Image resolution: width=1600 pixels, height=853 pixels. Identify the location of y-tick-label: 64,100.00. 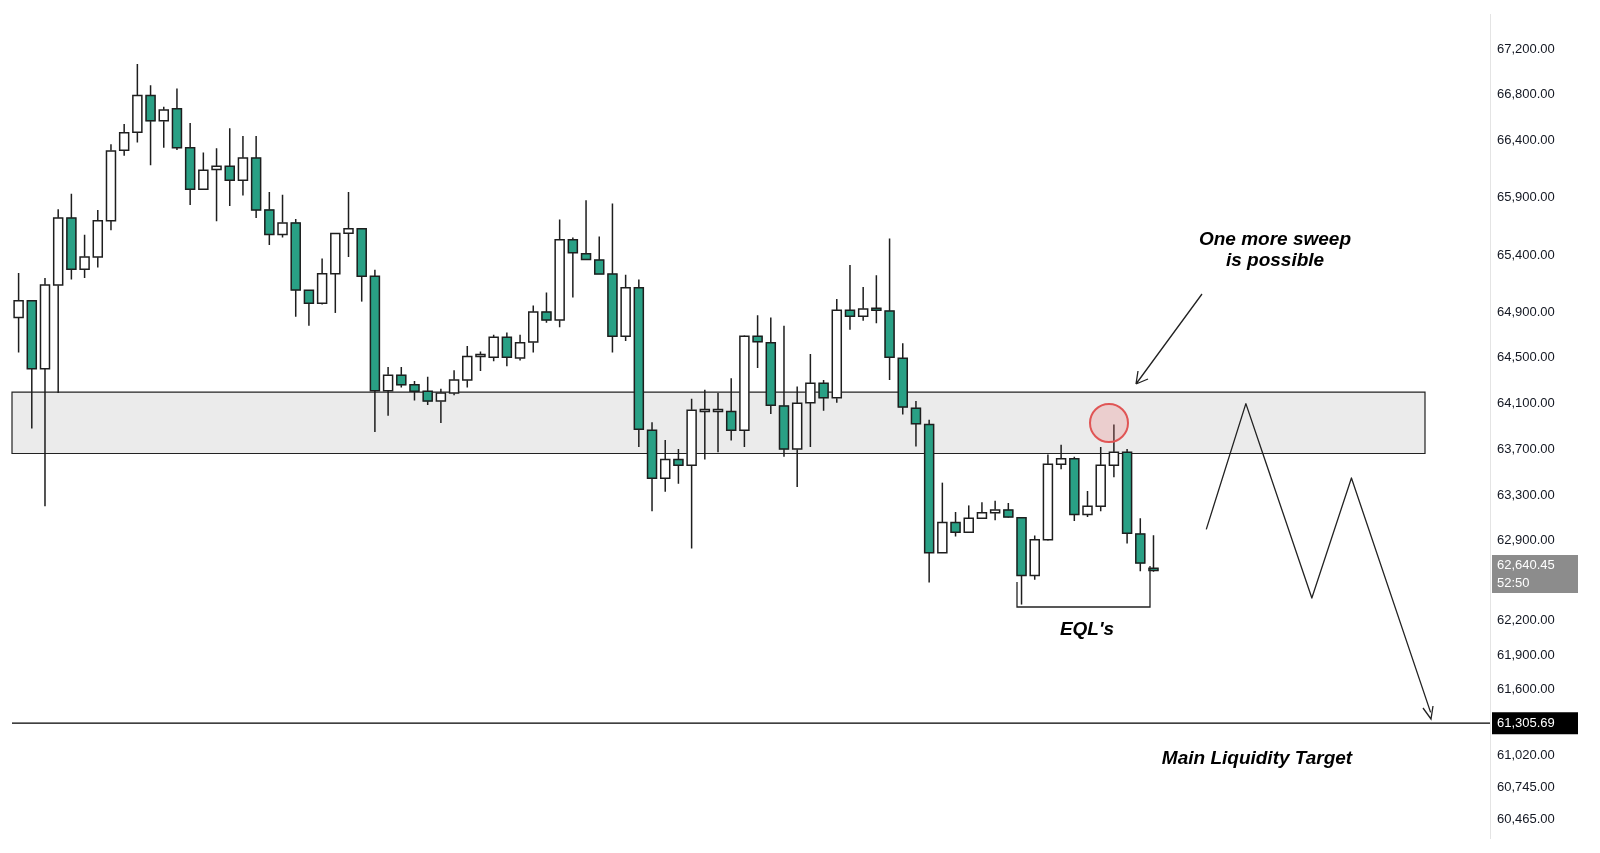
(1526, 403).